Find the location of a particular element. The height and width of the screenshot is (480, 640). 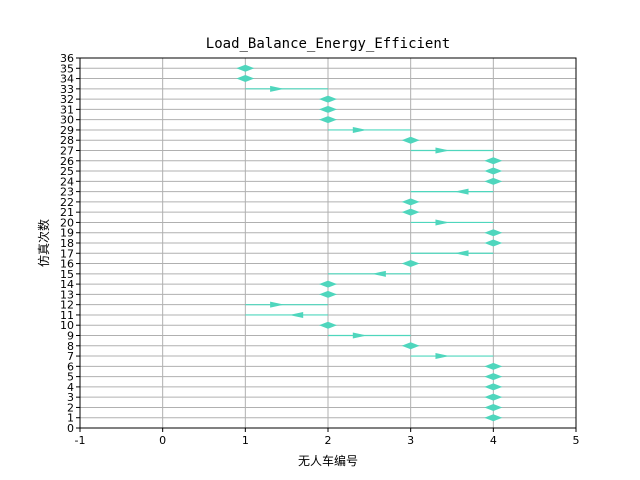

y-tick-label: 24 is located at coordinates (67, 181).